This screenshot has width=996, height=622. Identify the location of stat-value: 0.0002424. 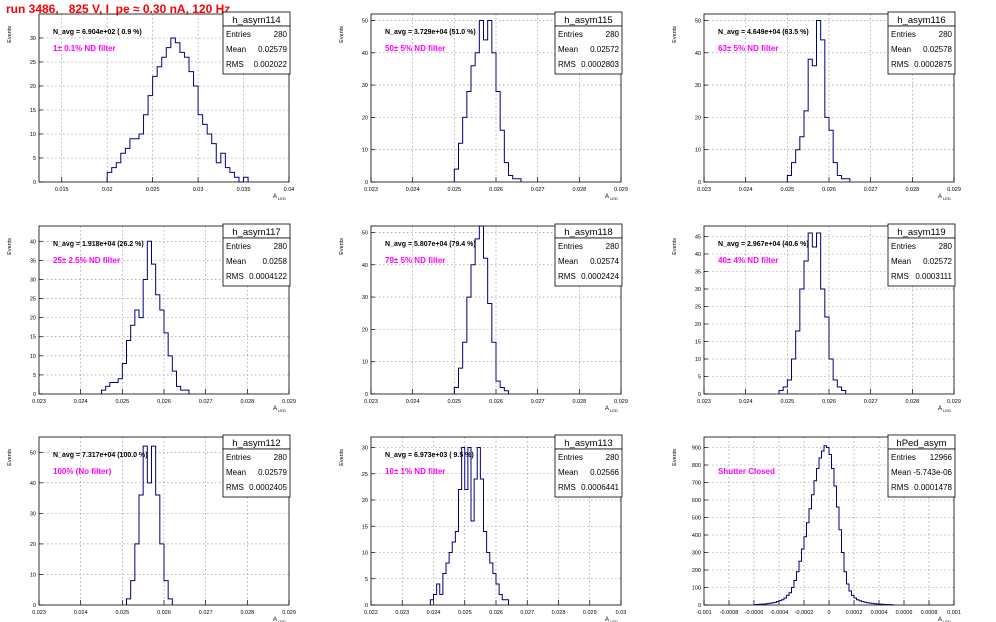
(600, 276).